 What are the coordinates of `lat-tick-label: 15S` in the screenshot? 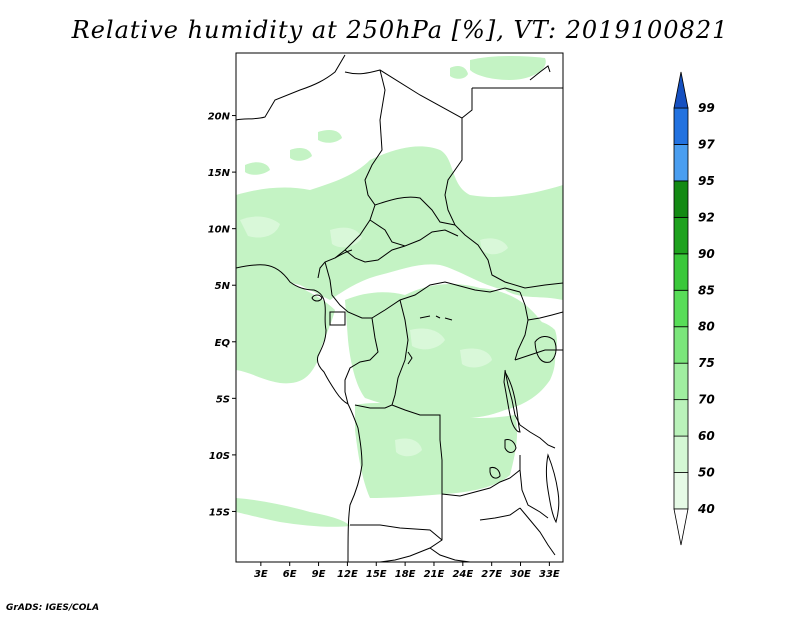 It's located at (219, 512).